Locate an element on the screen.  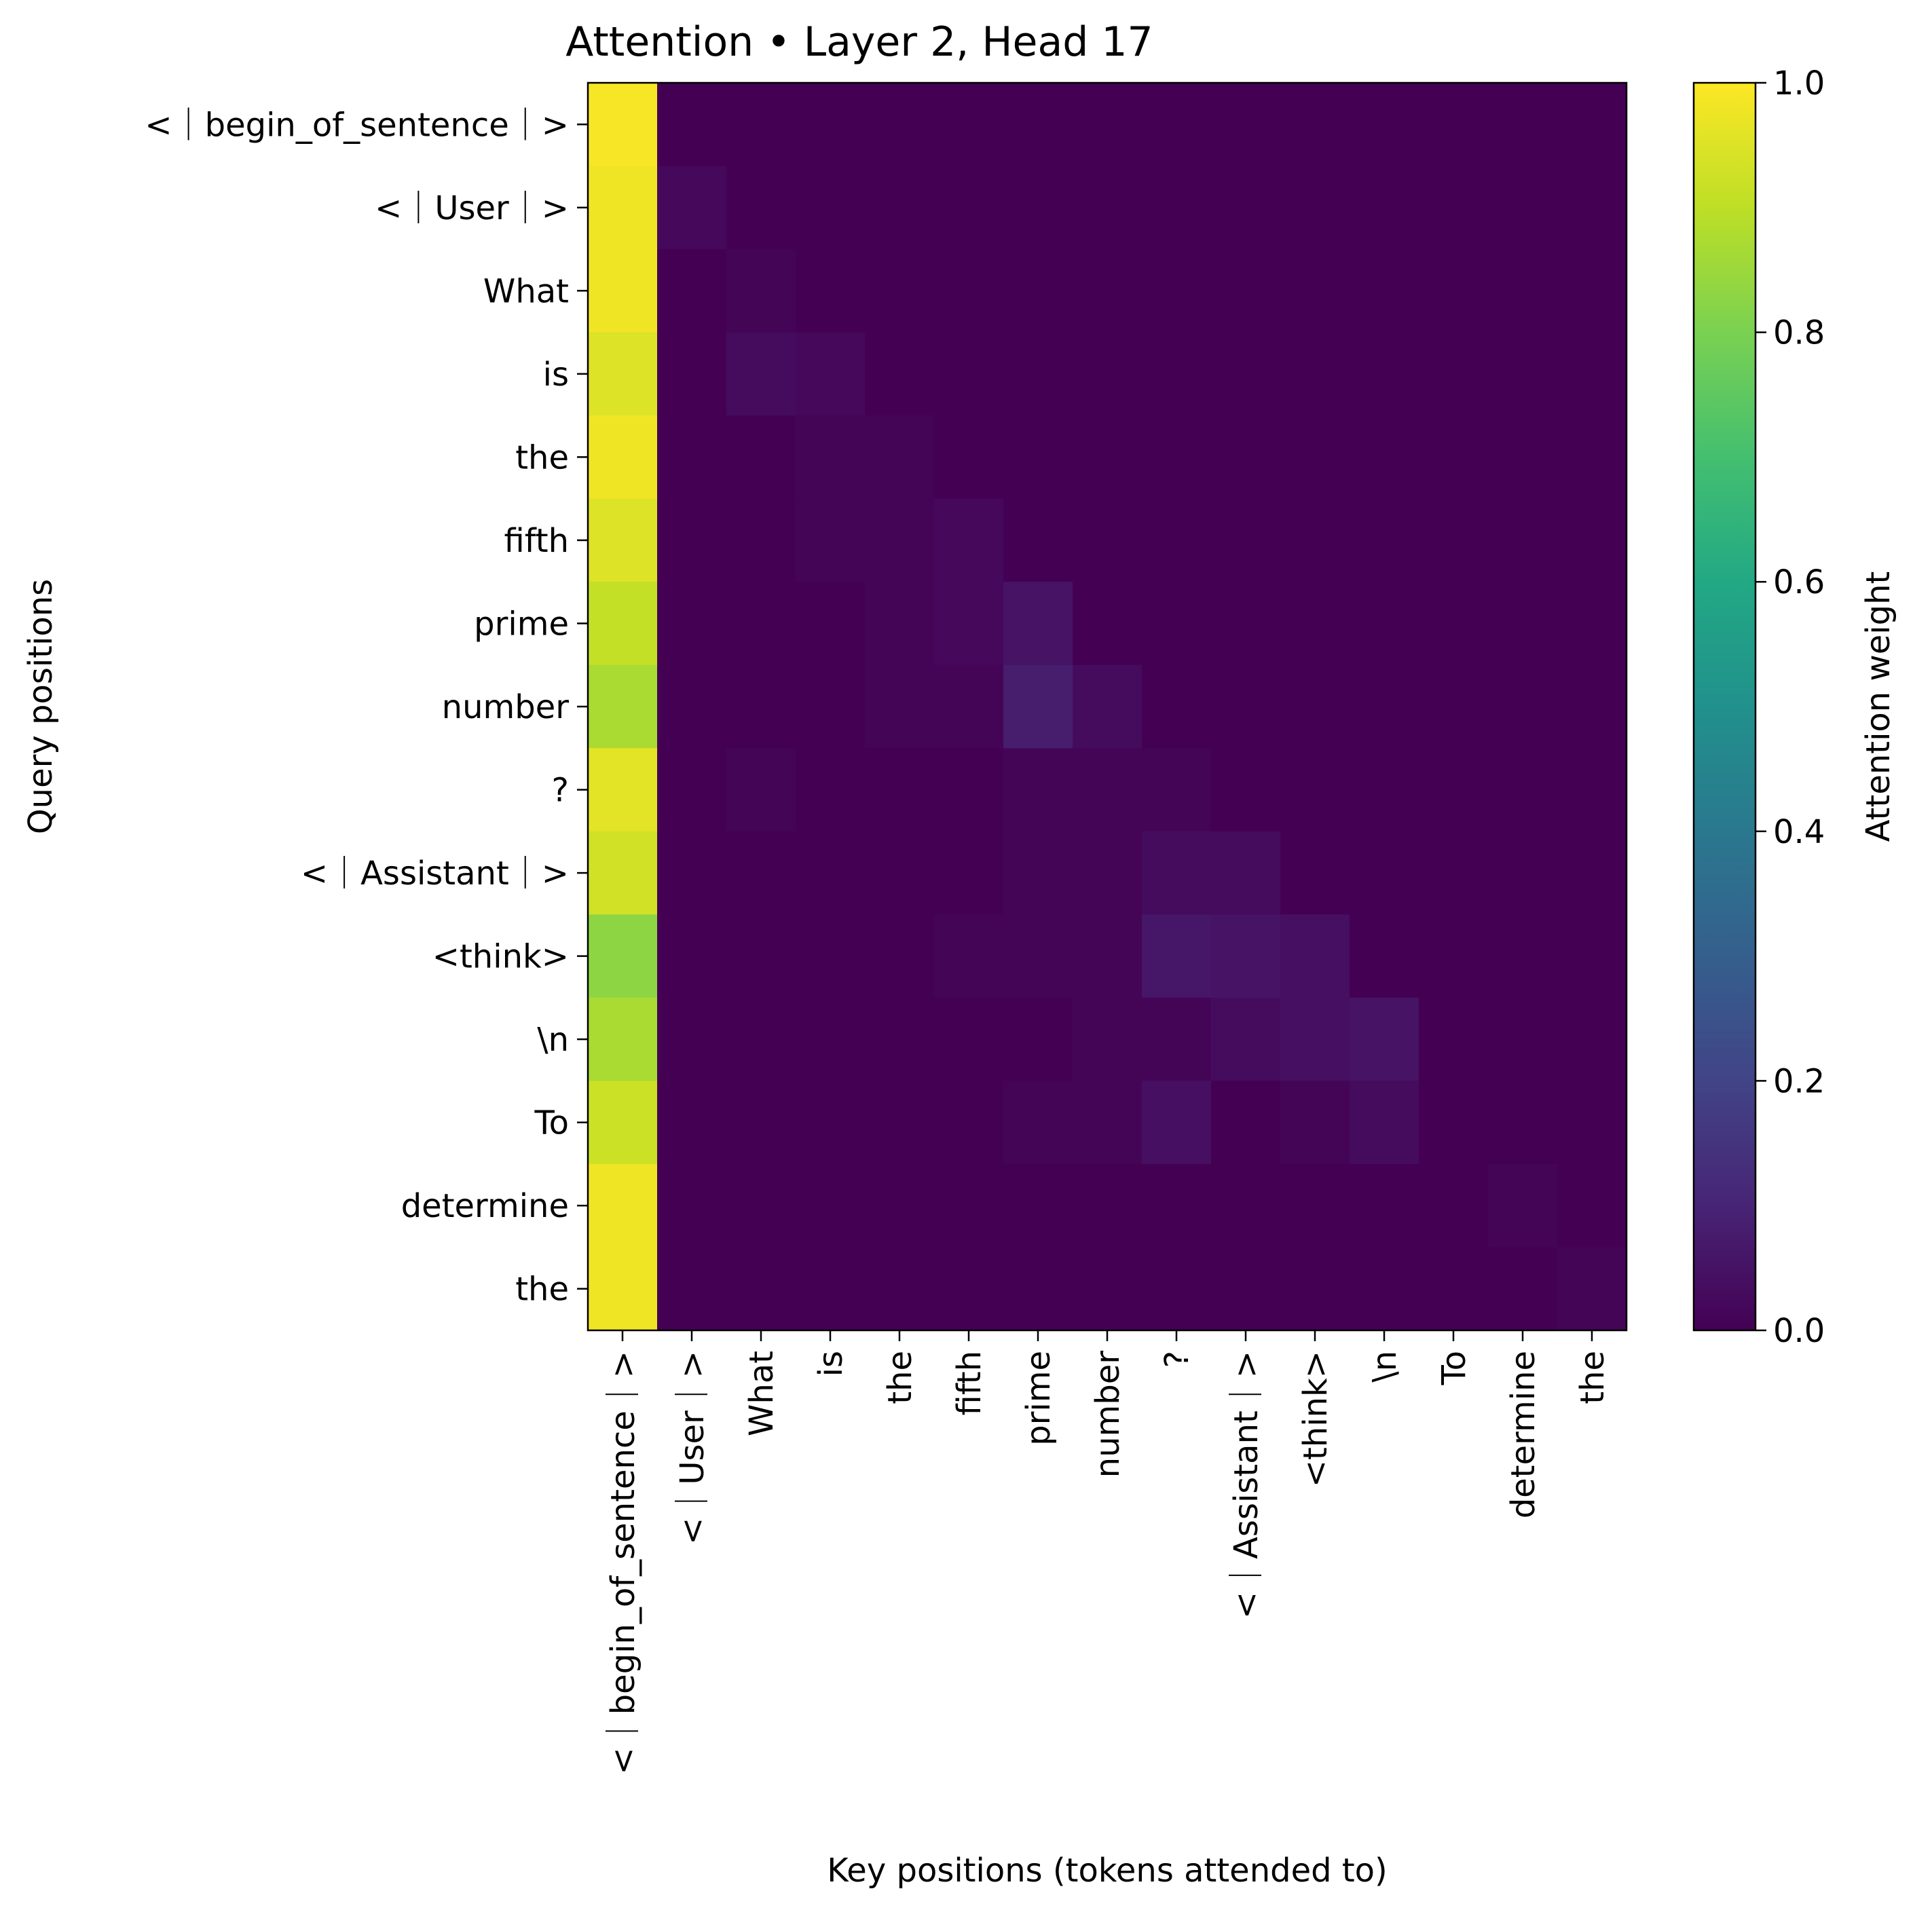
colorbar-tick-label: 1.0 is located at coordinates (1799, 83).